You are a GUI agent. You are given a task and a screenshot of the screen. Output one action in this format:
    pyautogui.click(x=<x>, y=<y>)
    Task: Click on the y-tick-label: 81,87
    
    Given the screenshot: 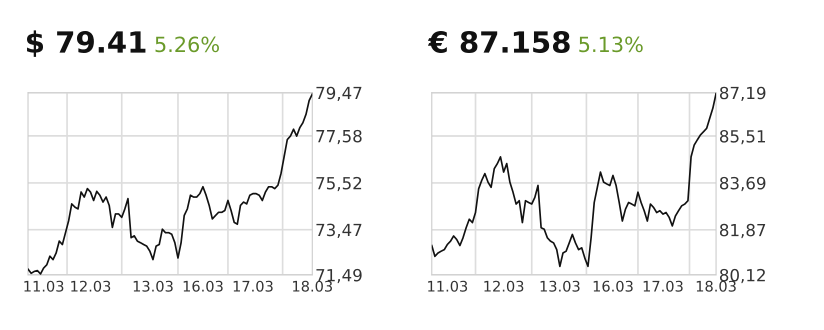 What is the action you would take?
    pyautogui.click(x=743, y=231)
    